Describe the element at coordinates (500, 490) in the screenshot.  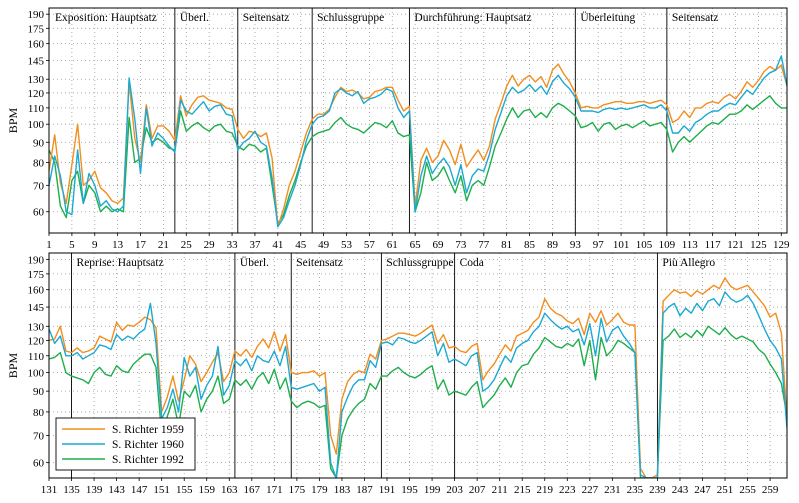
I see `x-tick-label: 211` at that location.